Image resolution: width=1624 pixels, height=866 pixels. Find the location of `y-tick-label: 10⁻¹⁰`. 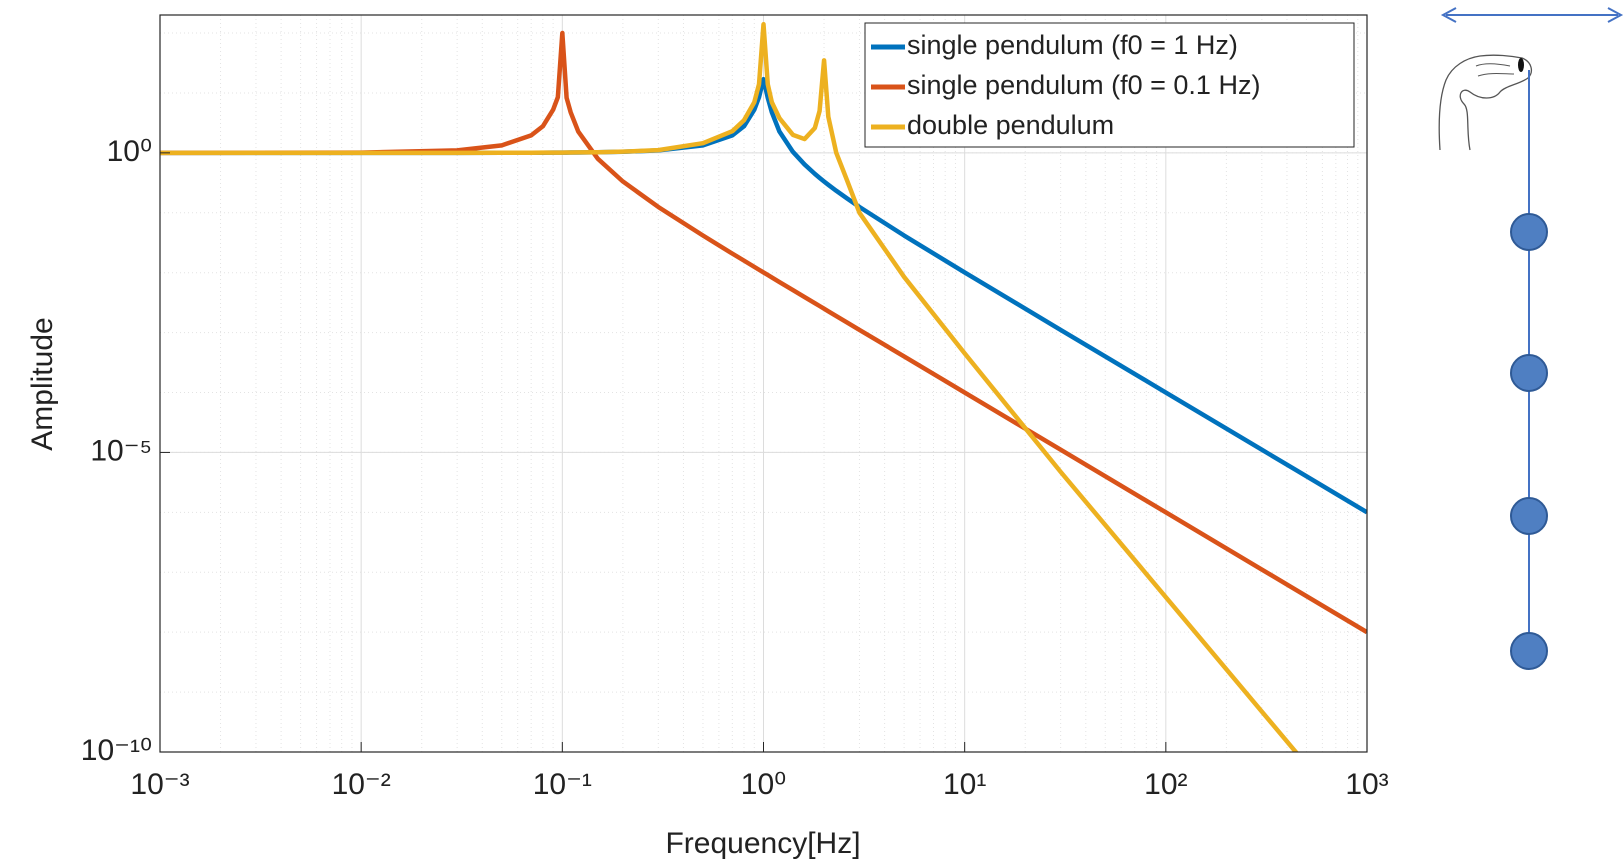

y-tick-label: 10⁻¹⁰ is located at coordinates (116, 750).